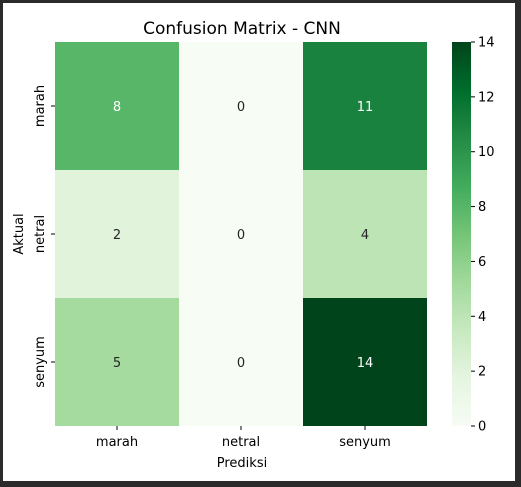 The height and width of the screenshot is (487, 521). Describe the element at coordinates (486, 152) in the screenshot. I see `colorbar-tick-label: 10` at that location.